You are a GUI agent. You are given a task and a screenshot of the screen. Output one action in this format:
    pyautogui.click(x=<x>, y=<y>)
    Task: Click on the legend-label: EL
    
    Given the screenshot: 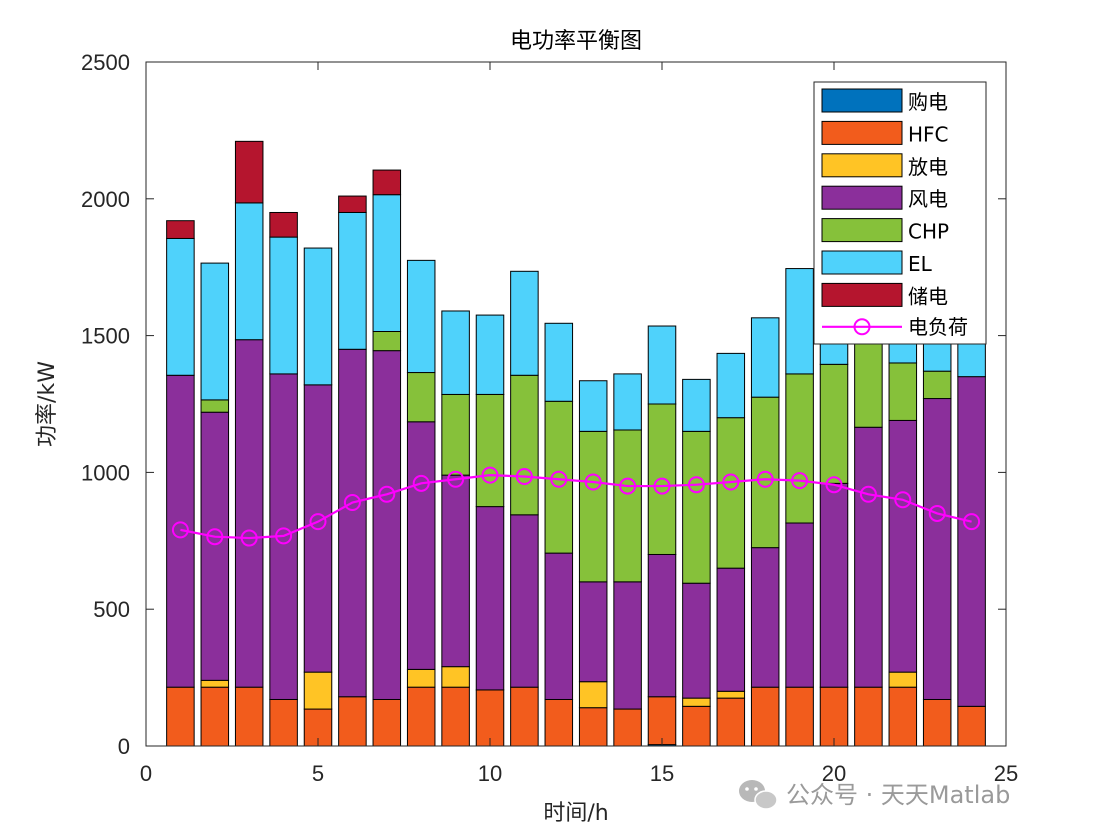 What is the action you would take?
    pyautogui.click(x=920, y=264)
    